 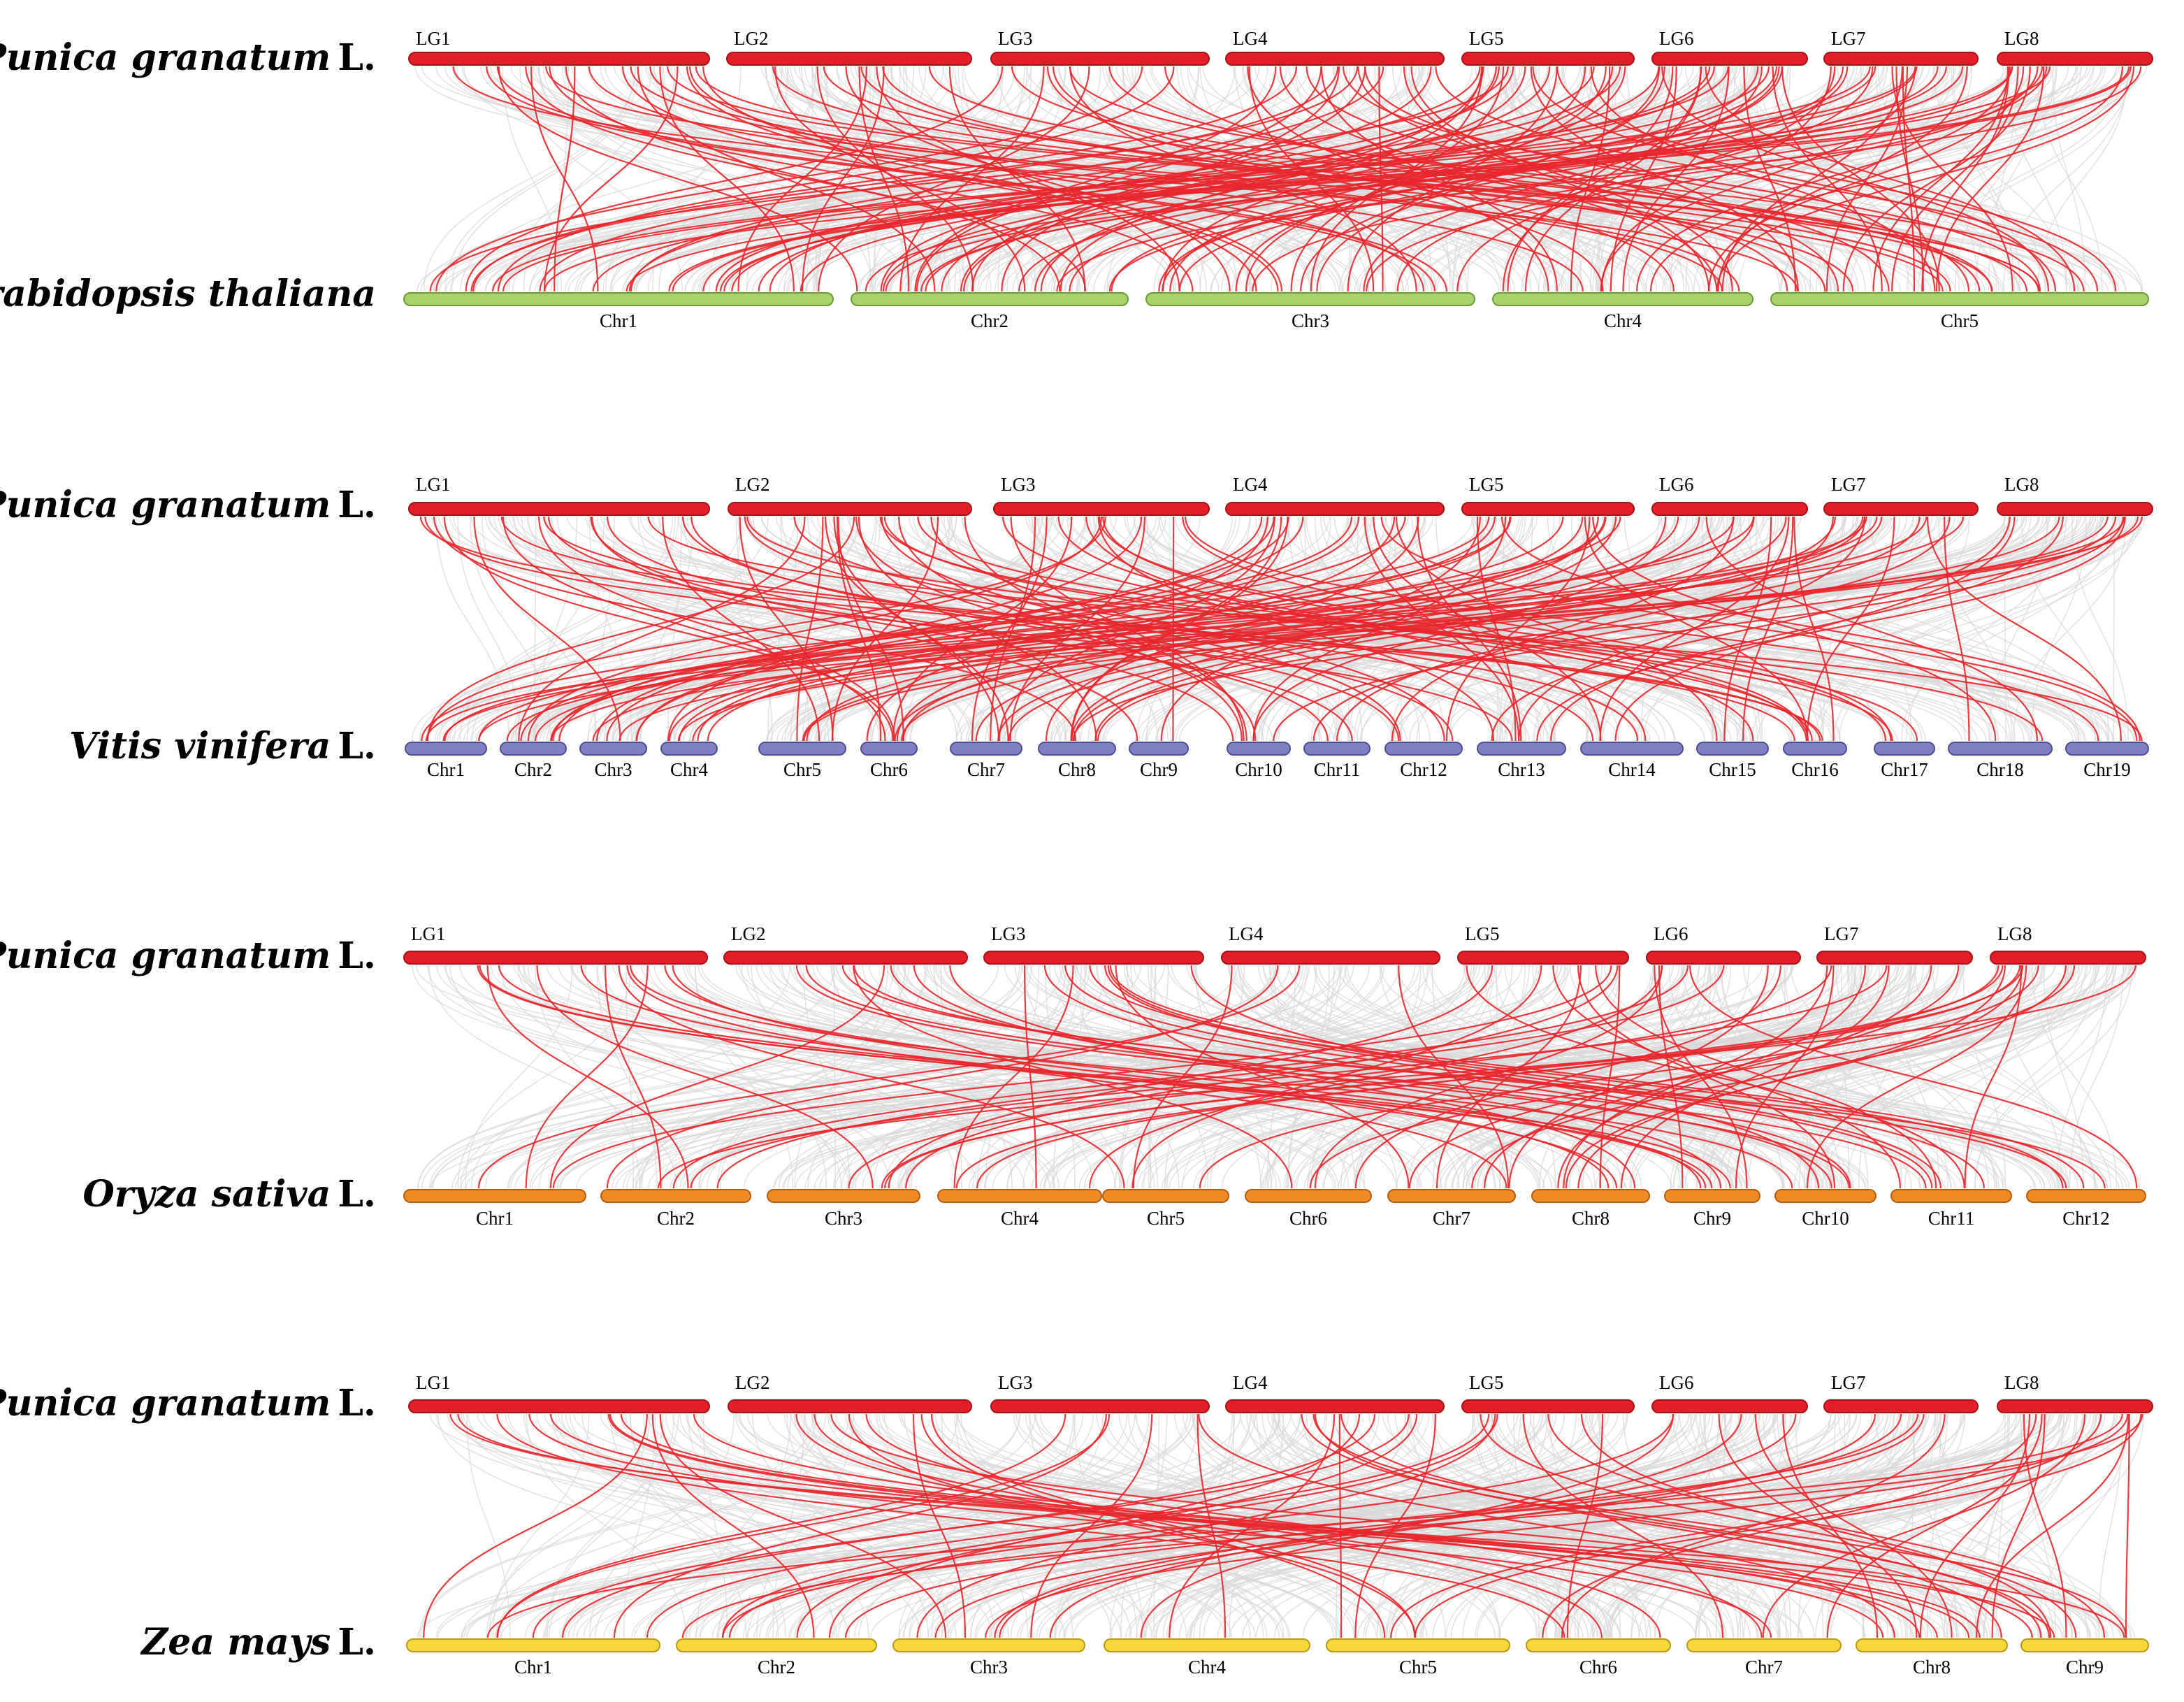 I want to click on comparison-species-genus: Vitis vinifera, so click(x=200, y=746).